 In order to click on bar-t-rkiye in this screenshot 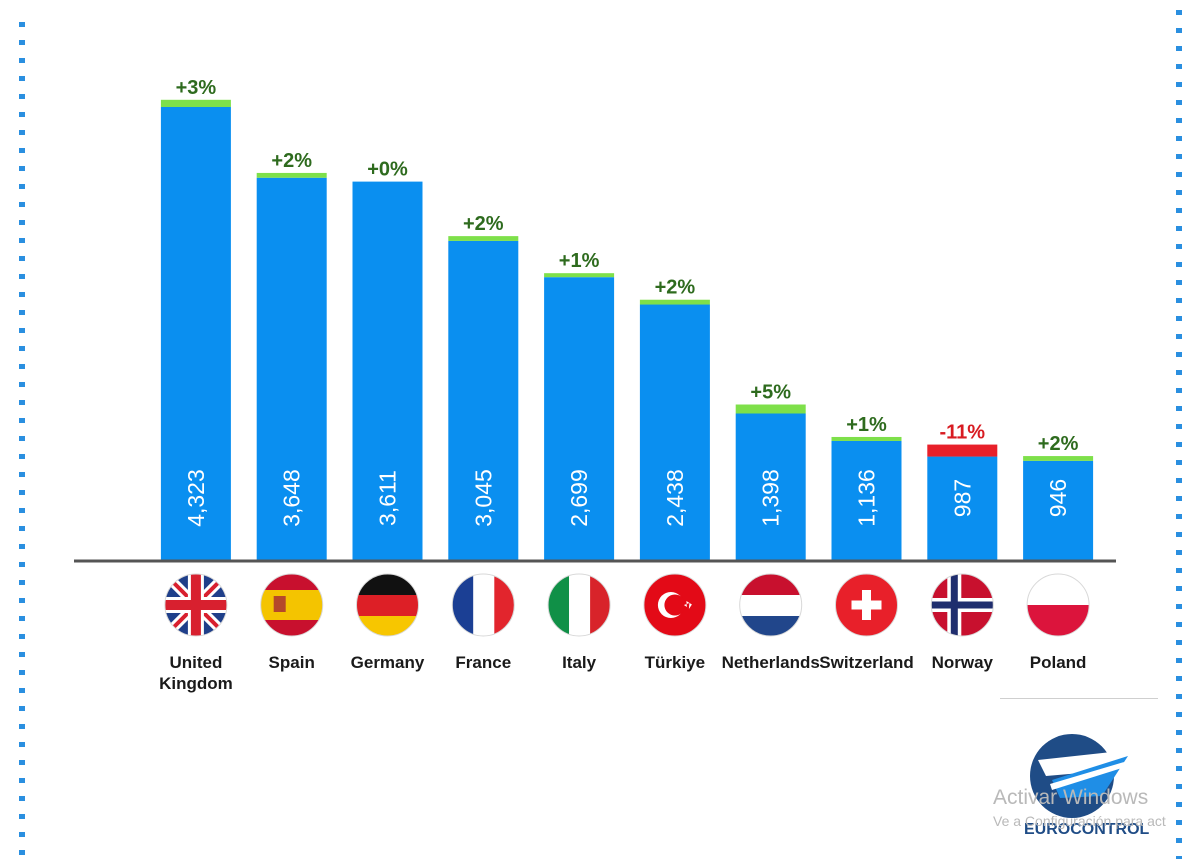, I will do `click(674, 432)`.